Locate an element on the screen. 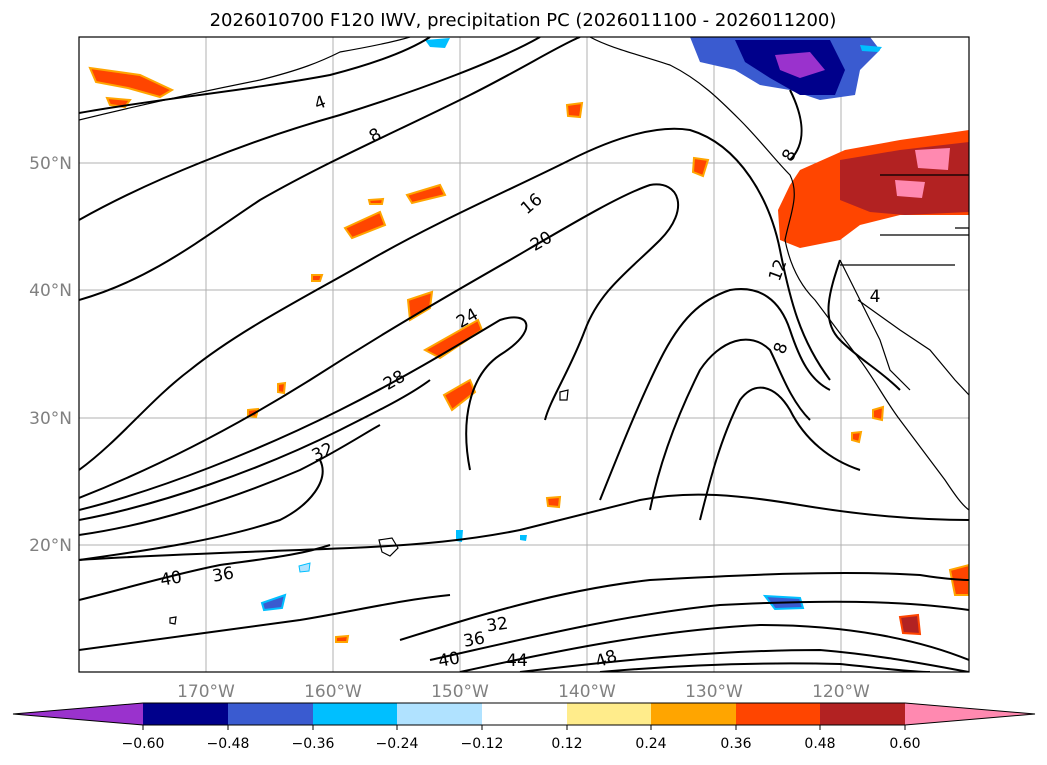  lon-label: 150°W is located at coordinates (460, 692).